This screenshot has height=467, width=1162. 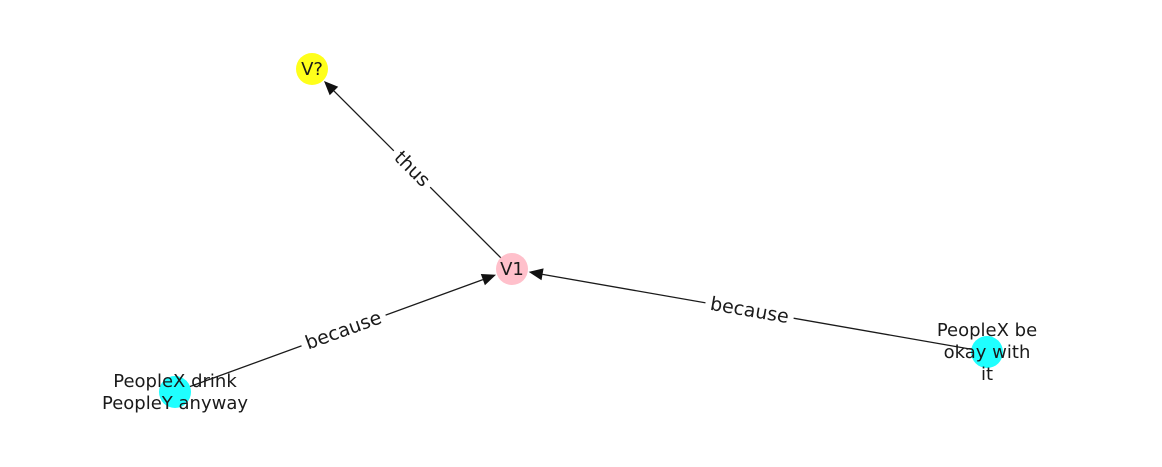 I want to click on node-n_drink, so click(x=175, y=392).